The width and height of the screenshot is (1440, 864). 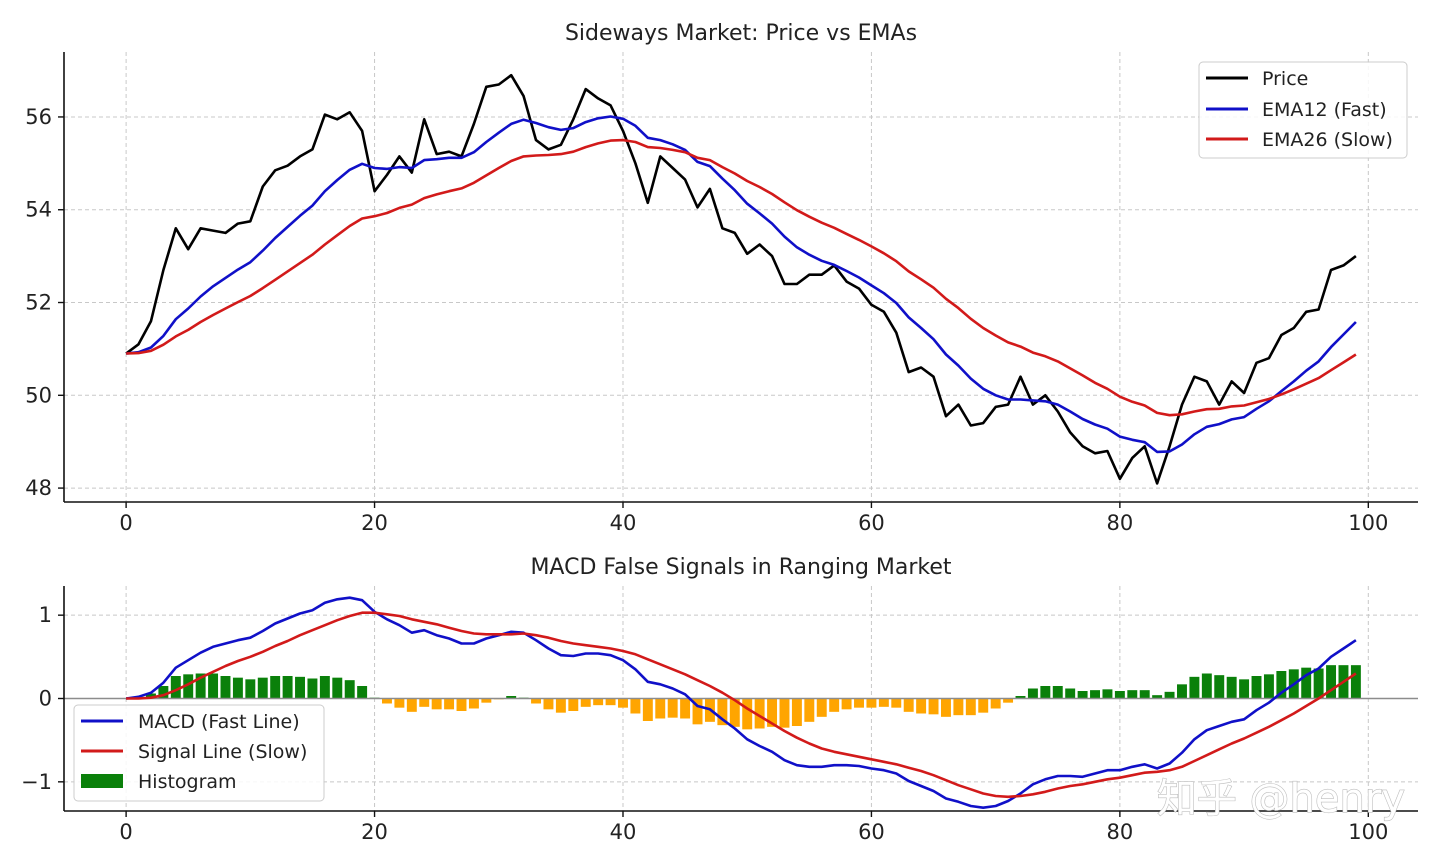 What do you see at coordinates (1303, 110) in the screenshot?
I see `price-legend-frame` at bounding box center [1303, 110].